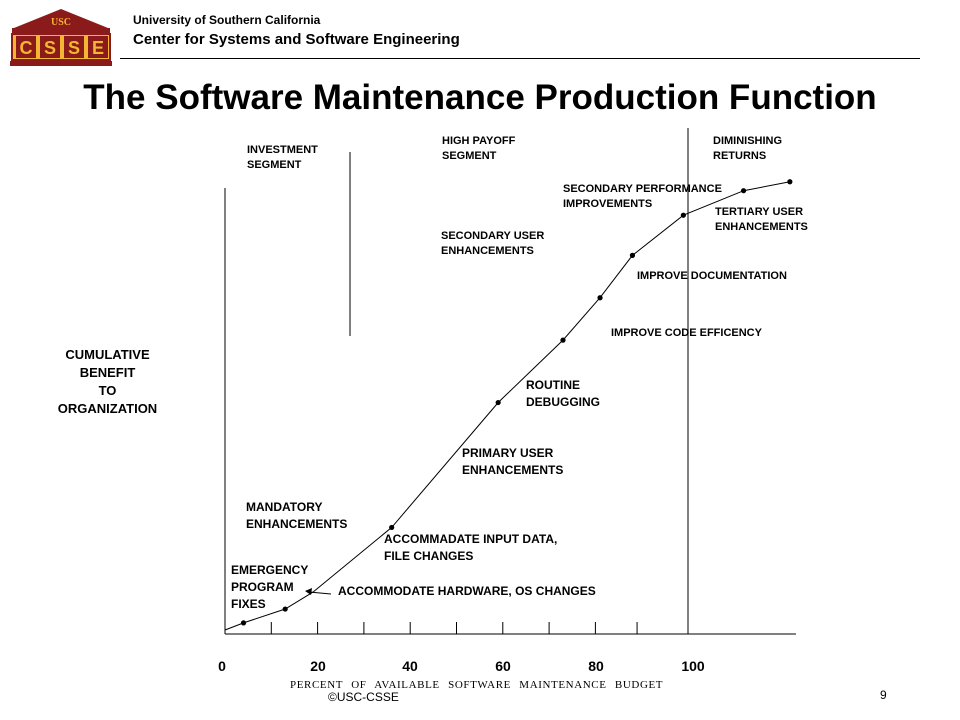 This screenshot has height=720, width=960. What do you see at coordinates (479, 148) in the screenshot?
I see `segment-label-high-payoff: HIGH PAYOFF SEGMENT` at bounding box center [479, 148].